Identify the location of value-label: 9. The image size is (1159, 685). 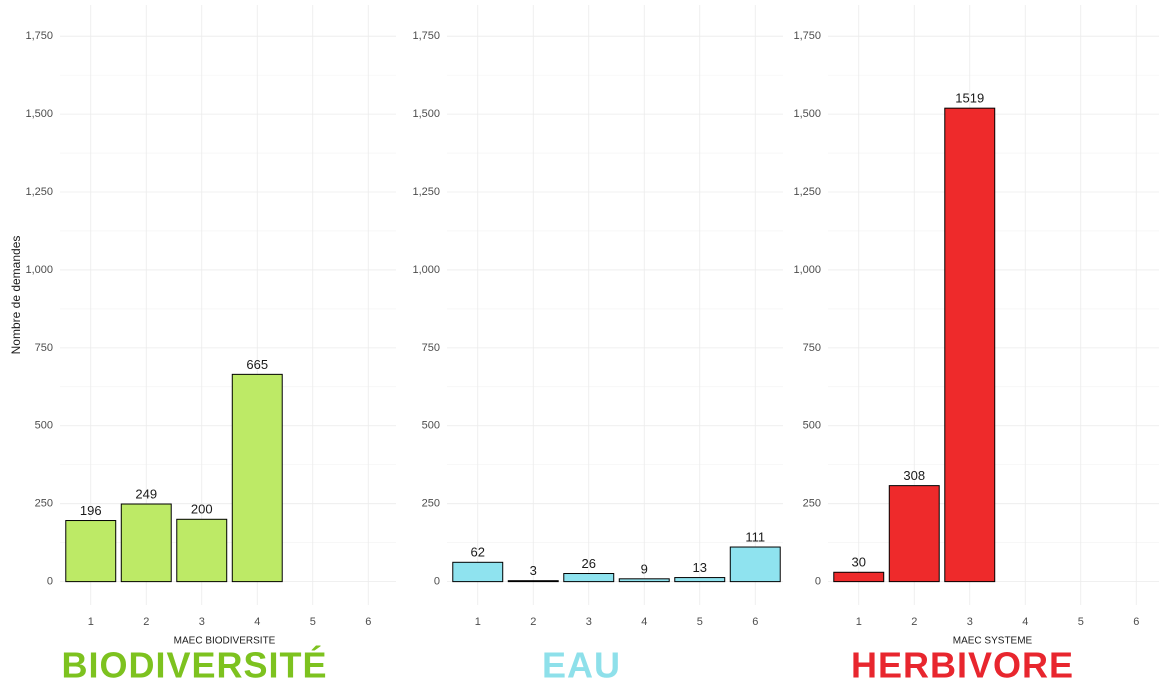
(644, 568).